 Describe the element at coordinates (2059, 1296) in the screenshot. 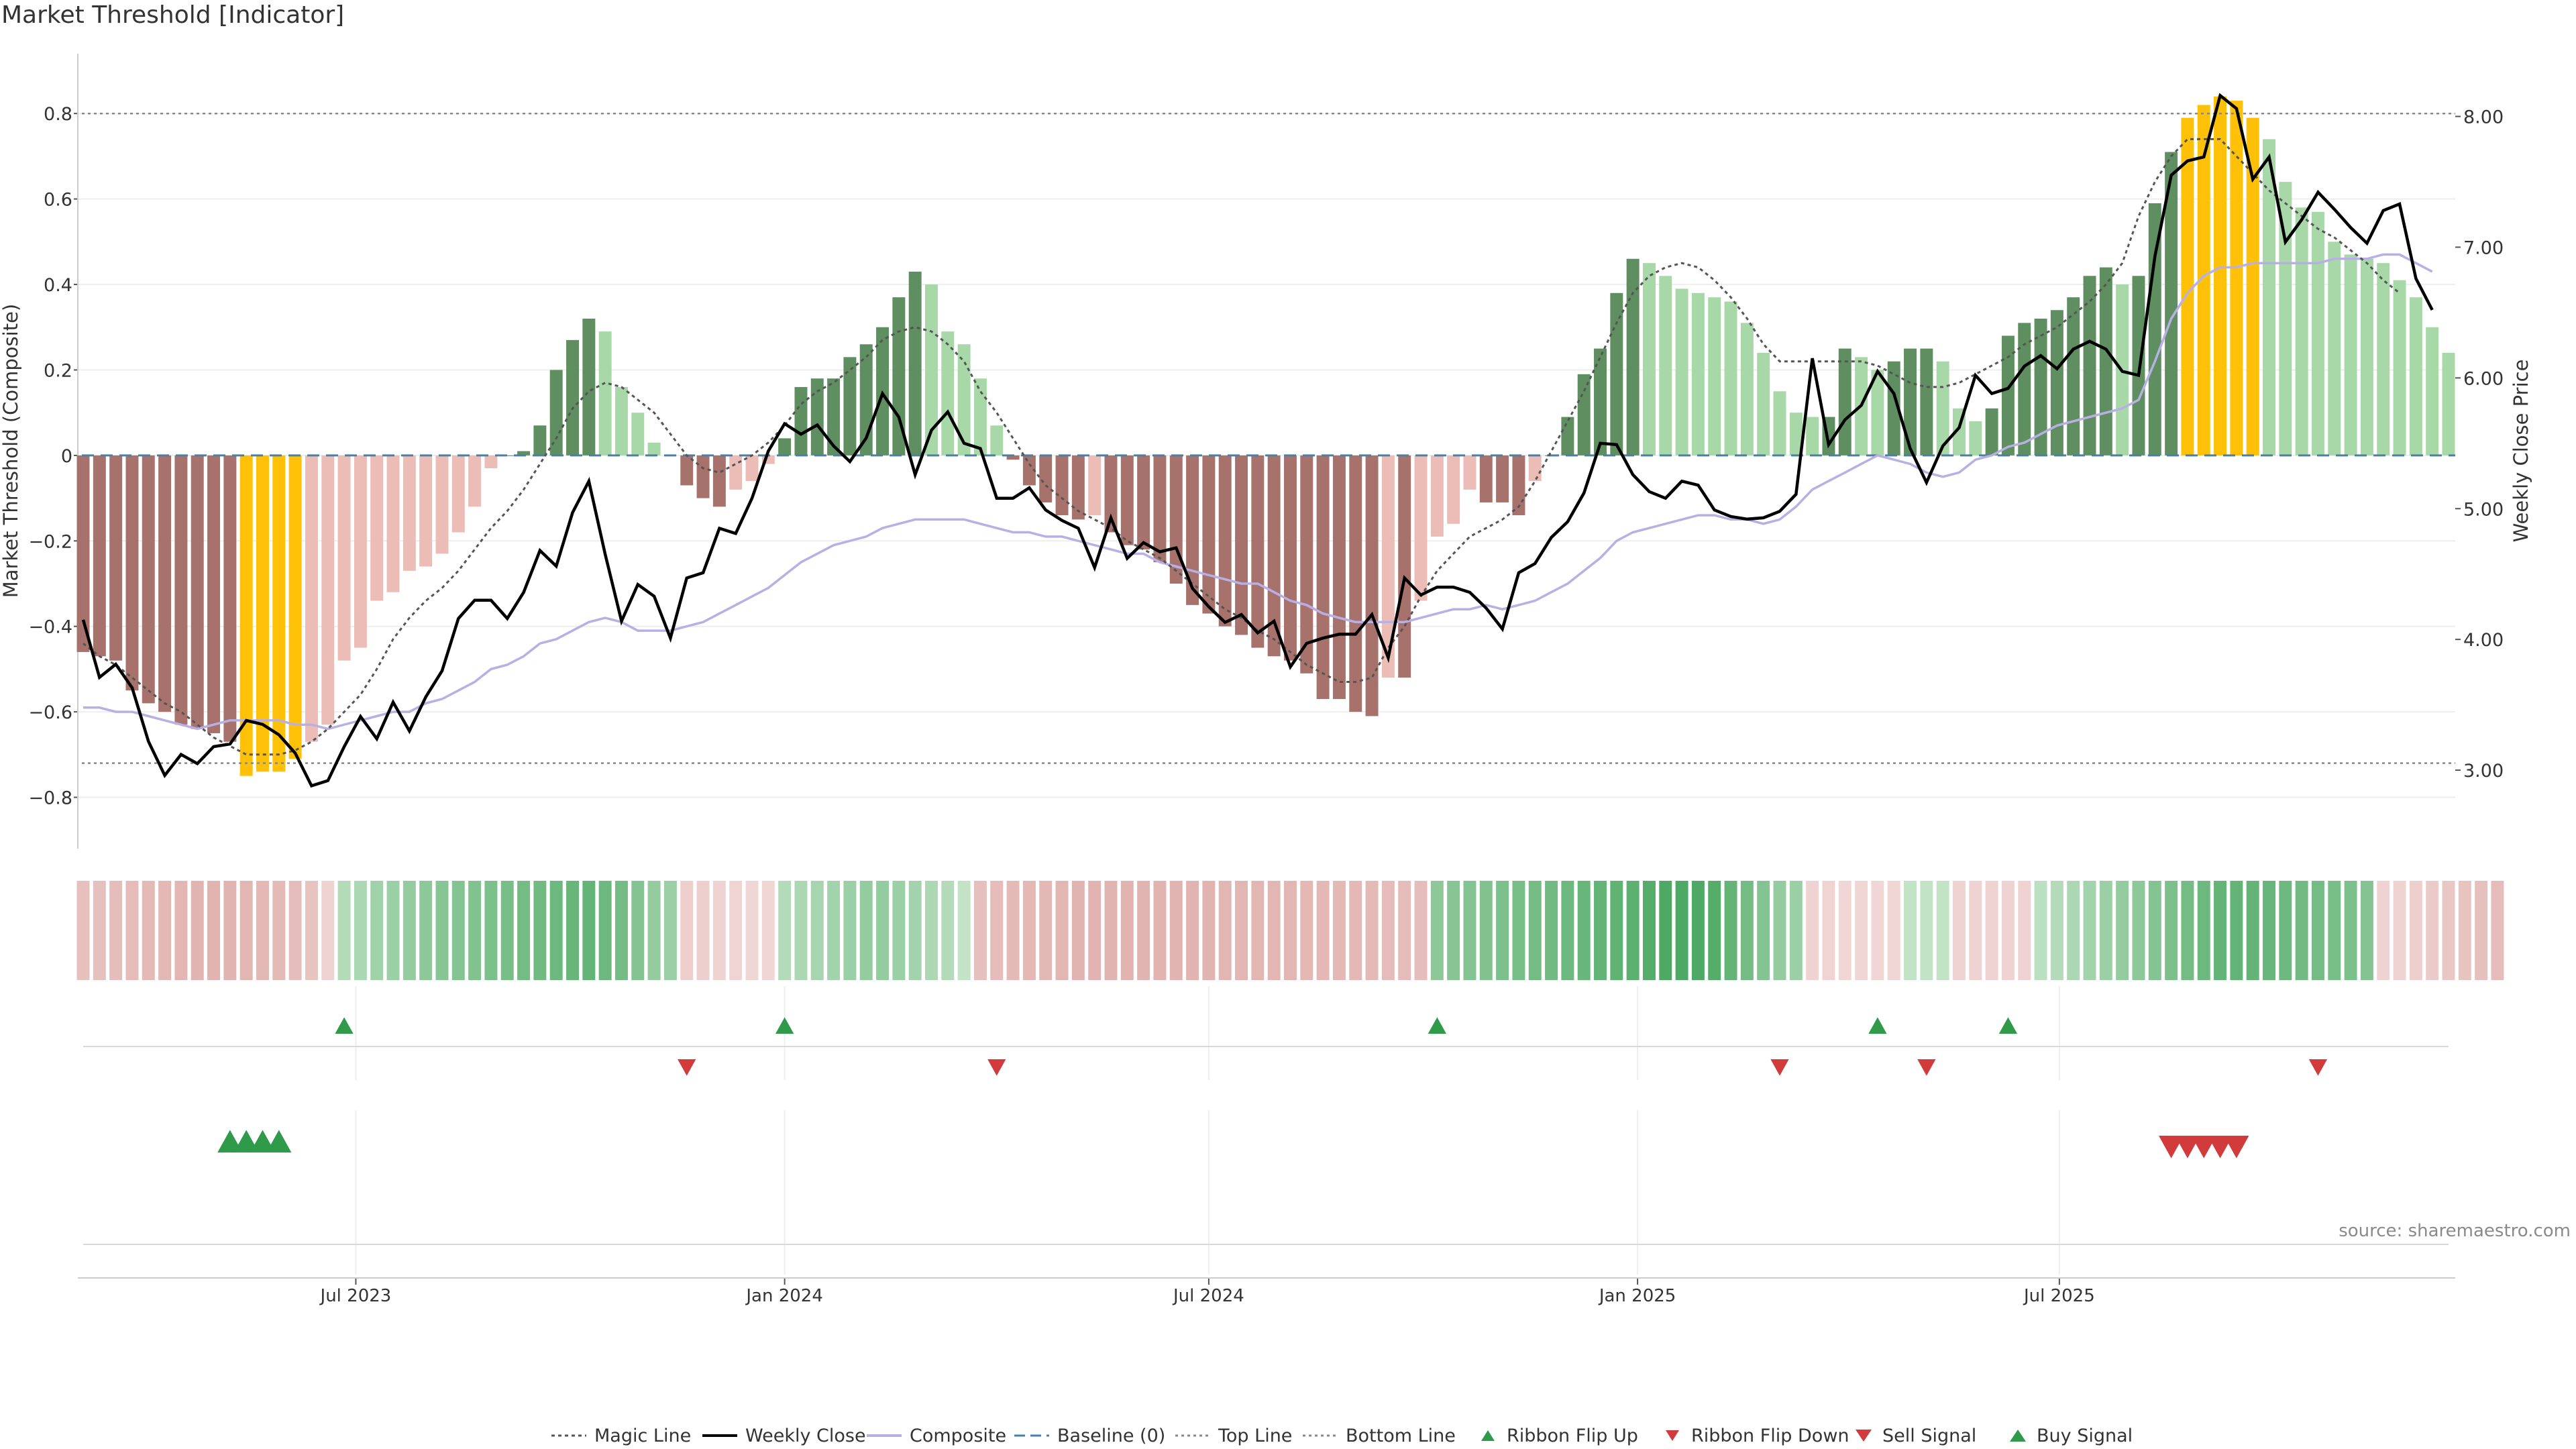

I see `x-tick-label: Jul 2025` at that location.